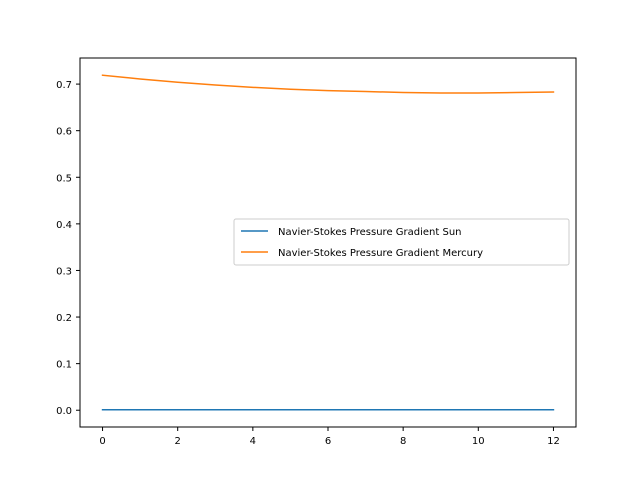 The image size is (640, 480). What do you see at coordinates (64, 85) in the screenshot?
I see `y-tick-label: 0.7` at bounding box center [64, 85].